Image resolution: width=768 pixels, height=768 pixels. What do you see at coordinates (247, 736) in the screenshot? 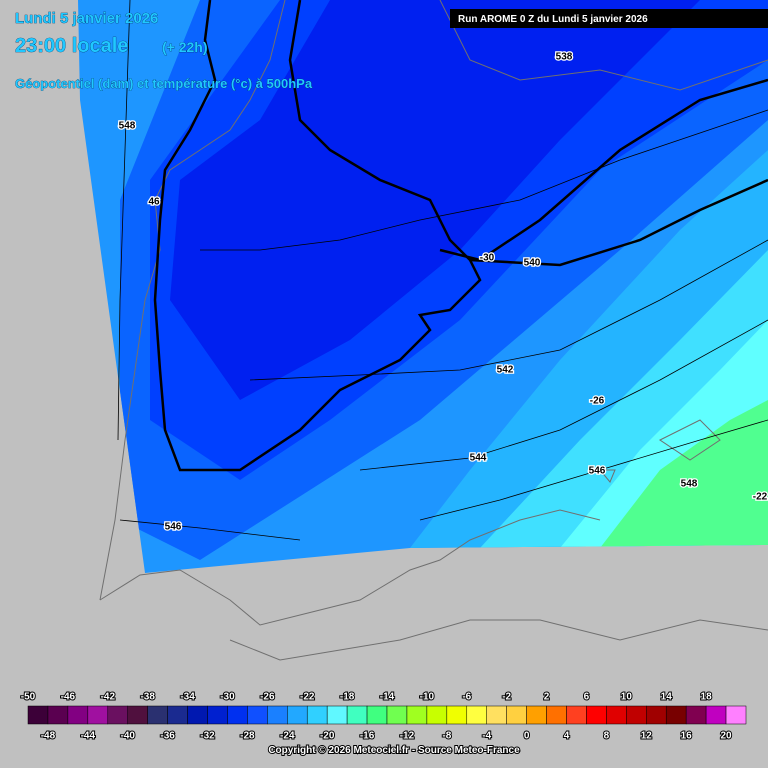
I see `scale-label: -28` at bounding box center [247, 736].